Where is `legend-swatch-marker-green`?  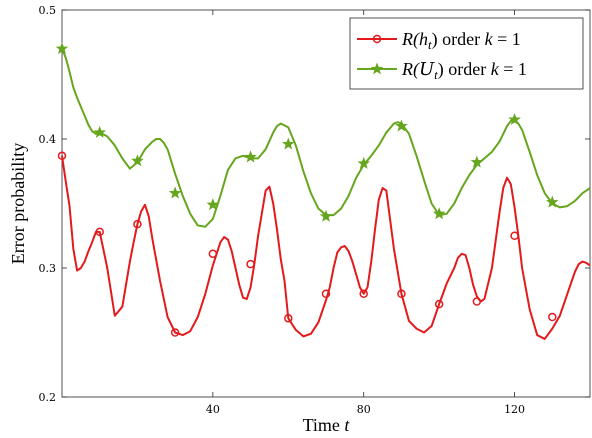 legend-swatch-marker-green is located at coordinates (377, 68).